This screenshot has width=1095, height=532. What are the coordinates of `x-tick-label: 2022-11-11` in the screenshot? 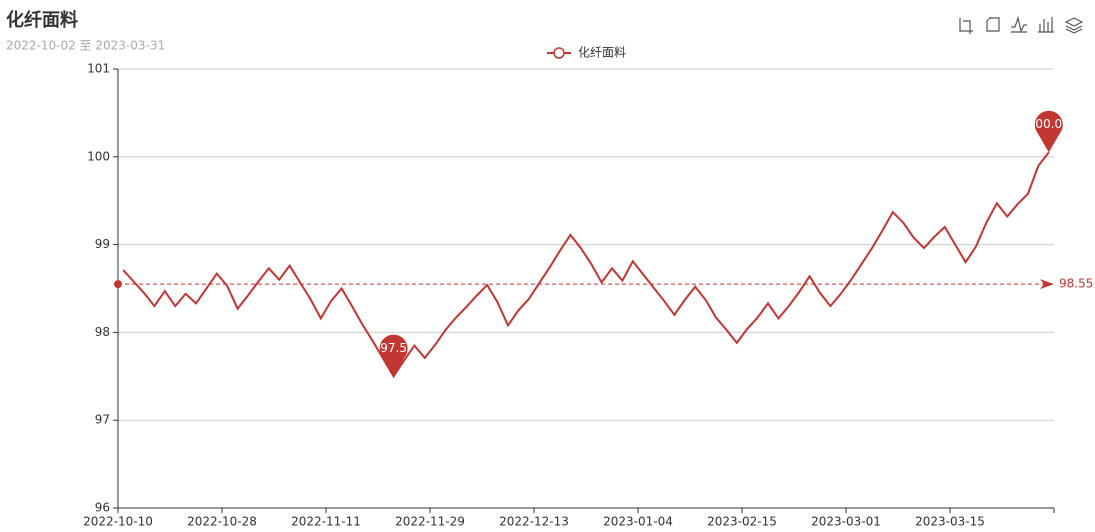 It's located at (326, 522).